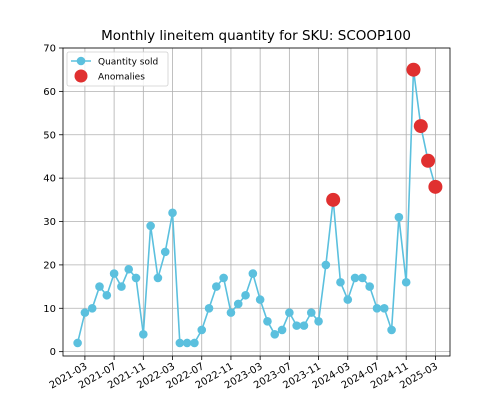  Describe the element at coordinates (49, 179) in the screenshot. I see `y-tick-label: 40` at that location.